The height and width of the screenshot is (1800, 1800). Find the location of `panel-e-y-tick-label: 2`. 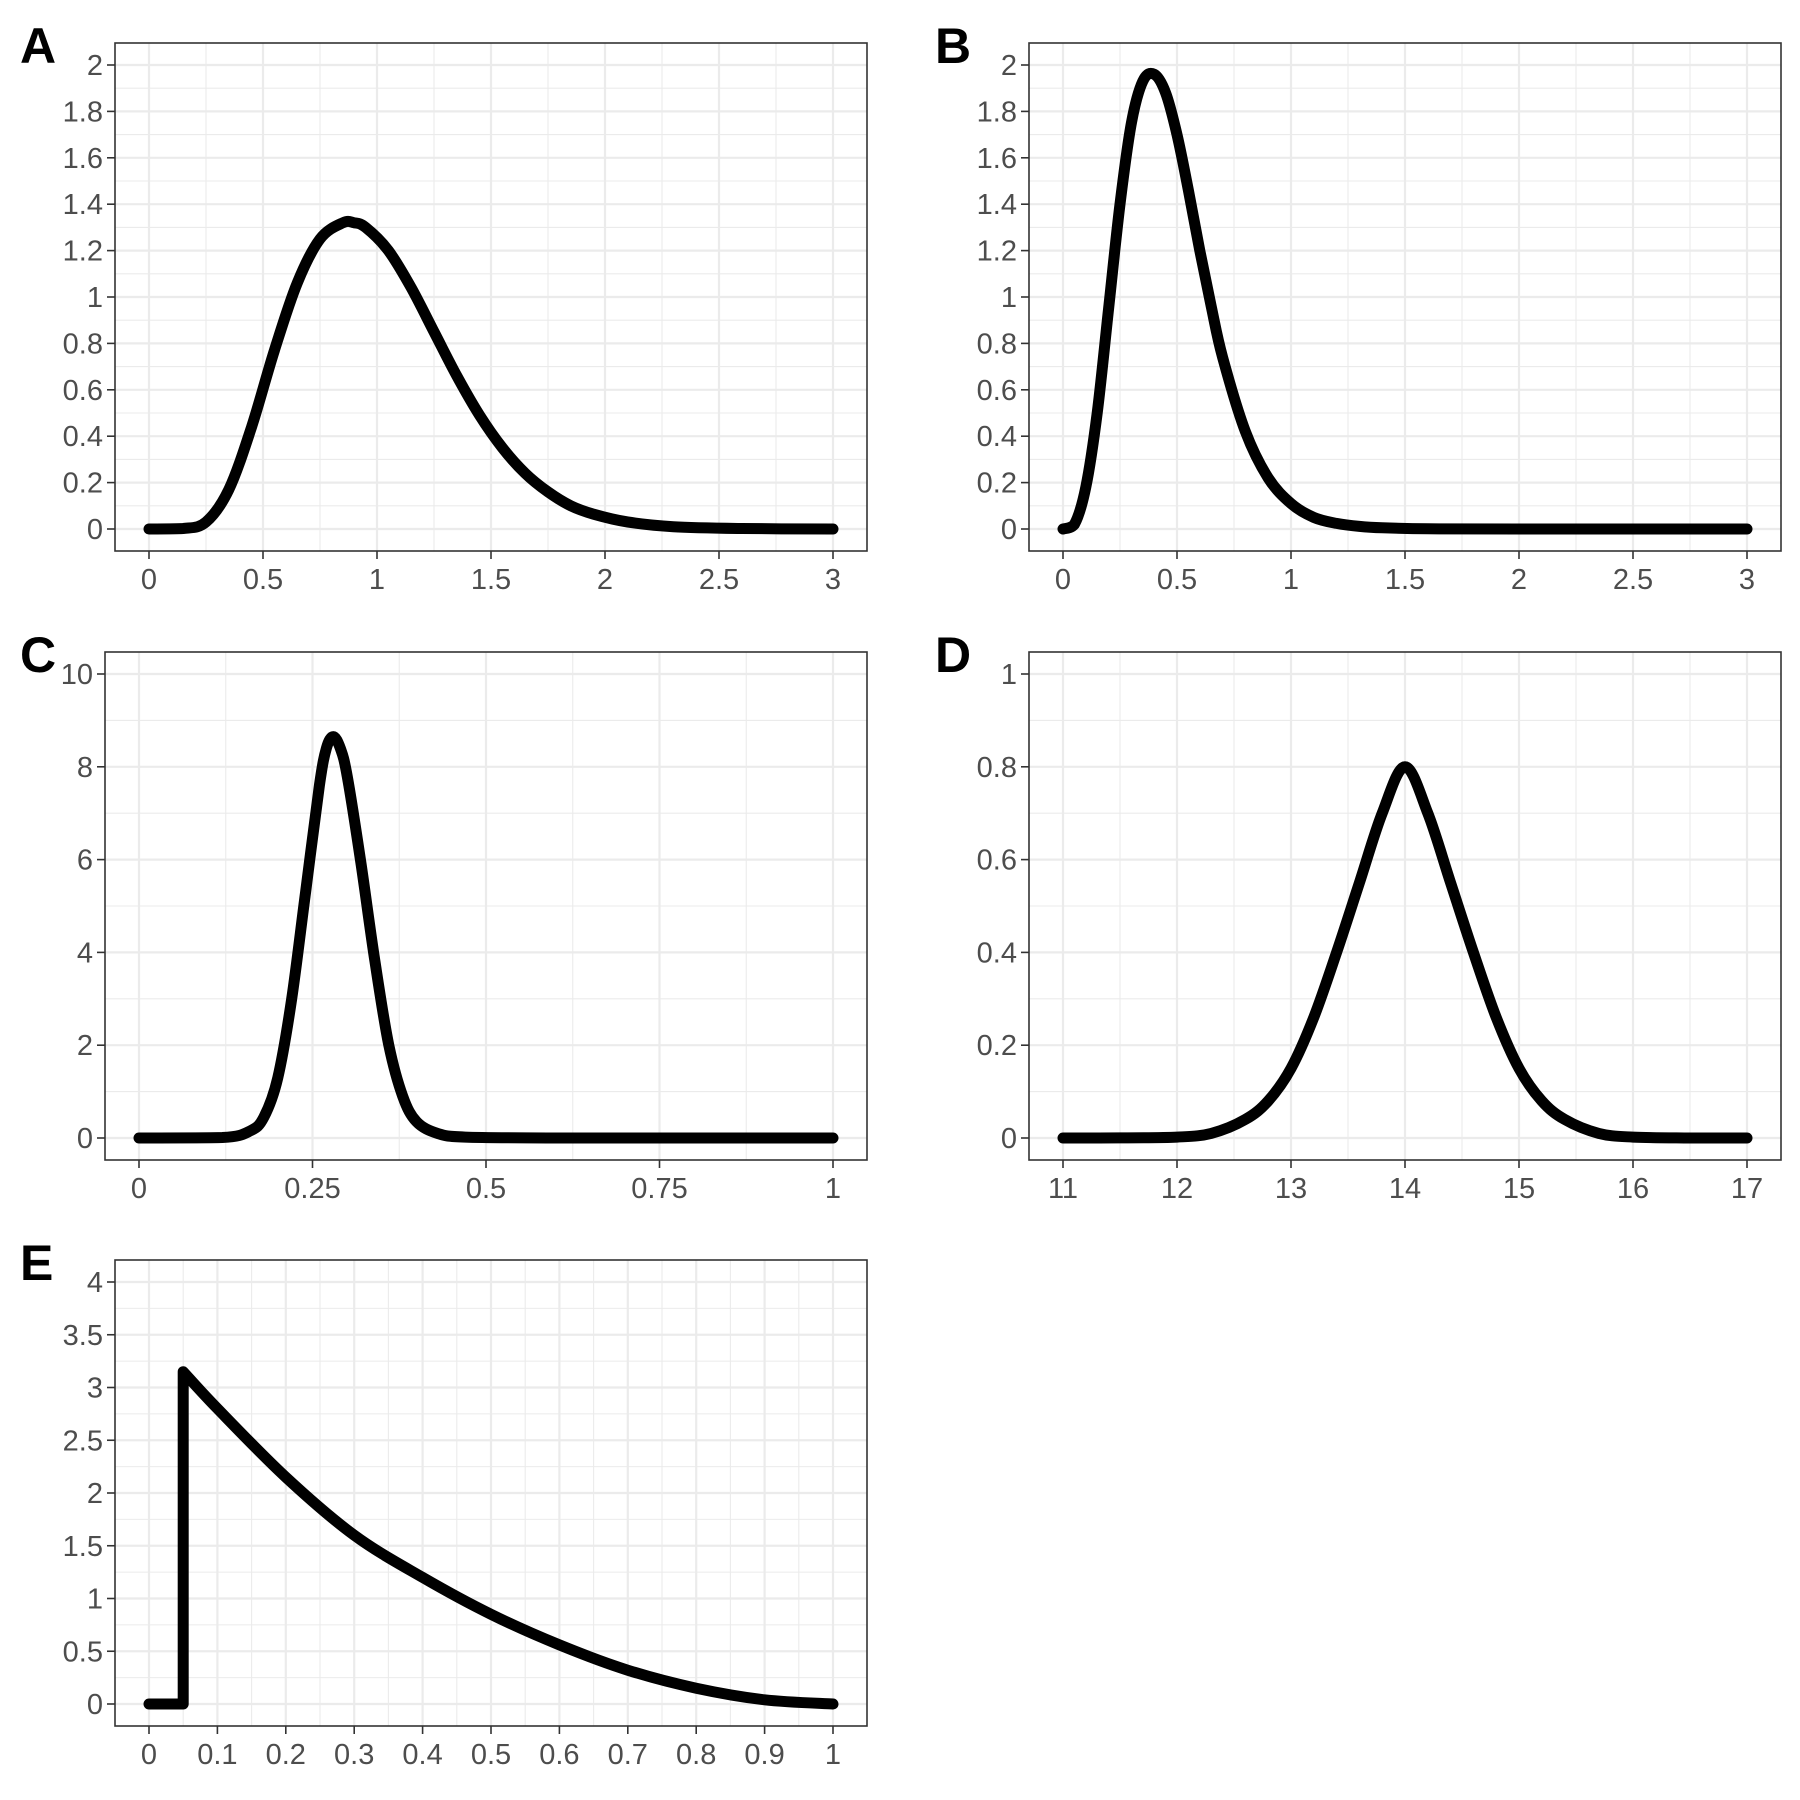

panel-e-y-tick-label: 2 is located at coordinates (95, 1494).